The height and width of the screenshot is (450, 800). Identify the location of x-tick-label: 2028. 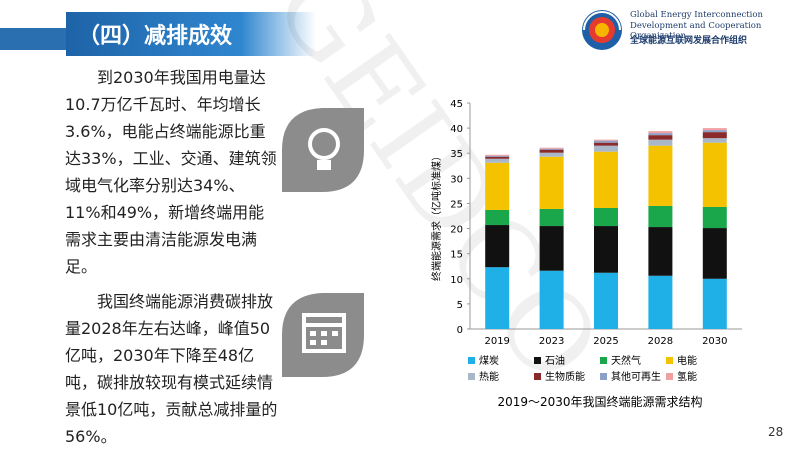
(660, 341).